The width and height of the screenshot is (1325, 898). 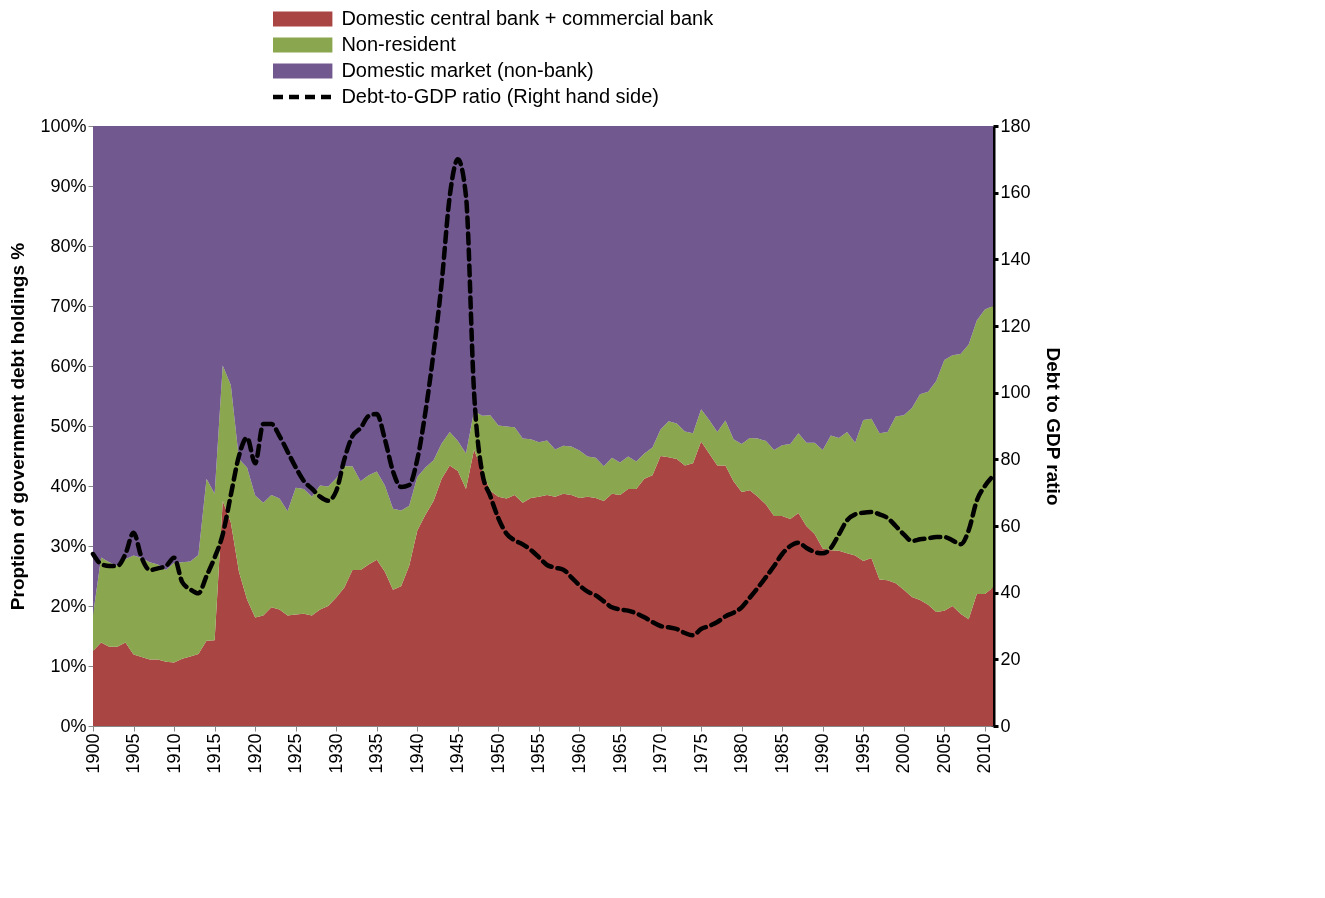 I want to click on x-tick-label: 1900, so click(x=92, y=753).